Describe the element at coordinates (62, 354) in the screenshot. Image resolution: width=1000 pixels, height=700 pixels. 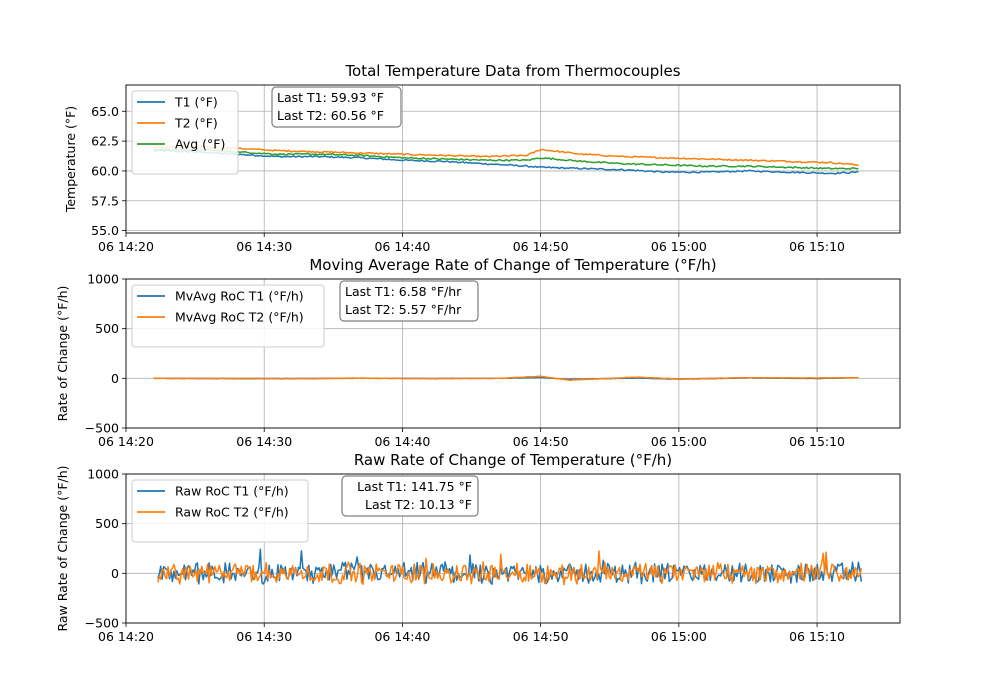
I see `y-axis-label: Rate of Change (°F/h)` at that location.